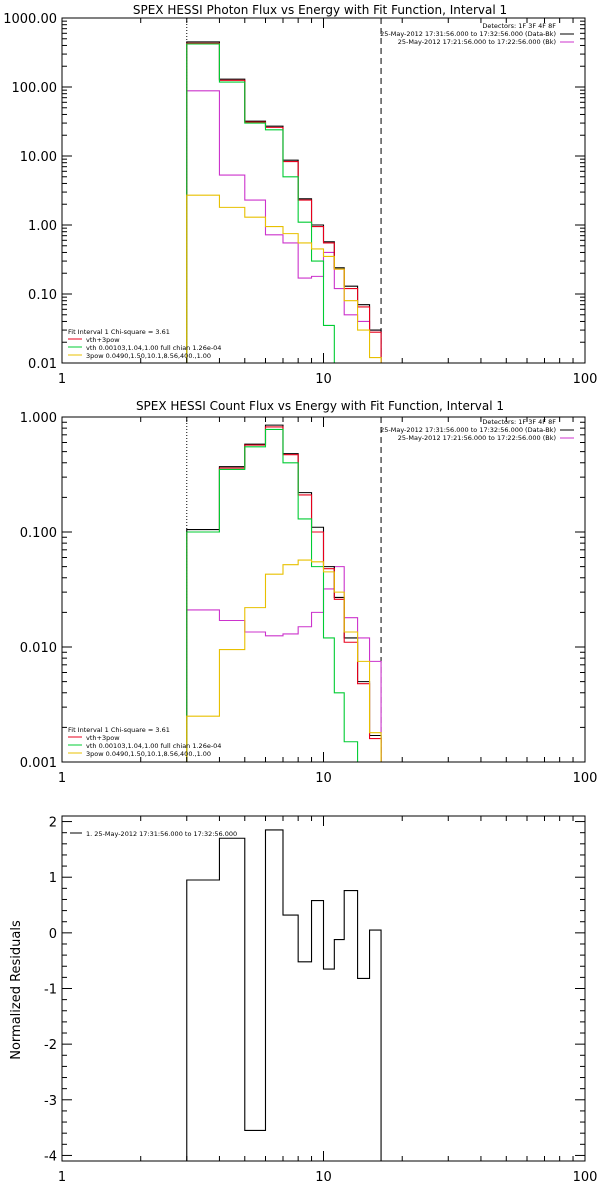 Image resolution: width=600 pixels, height=1200 pixels. What do you see at coordinates (35, 88) in the screenshot?
I see `y-tick-label: 100.00` at bounding box center [35, 88].